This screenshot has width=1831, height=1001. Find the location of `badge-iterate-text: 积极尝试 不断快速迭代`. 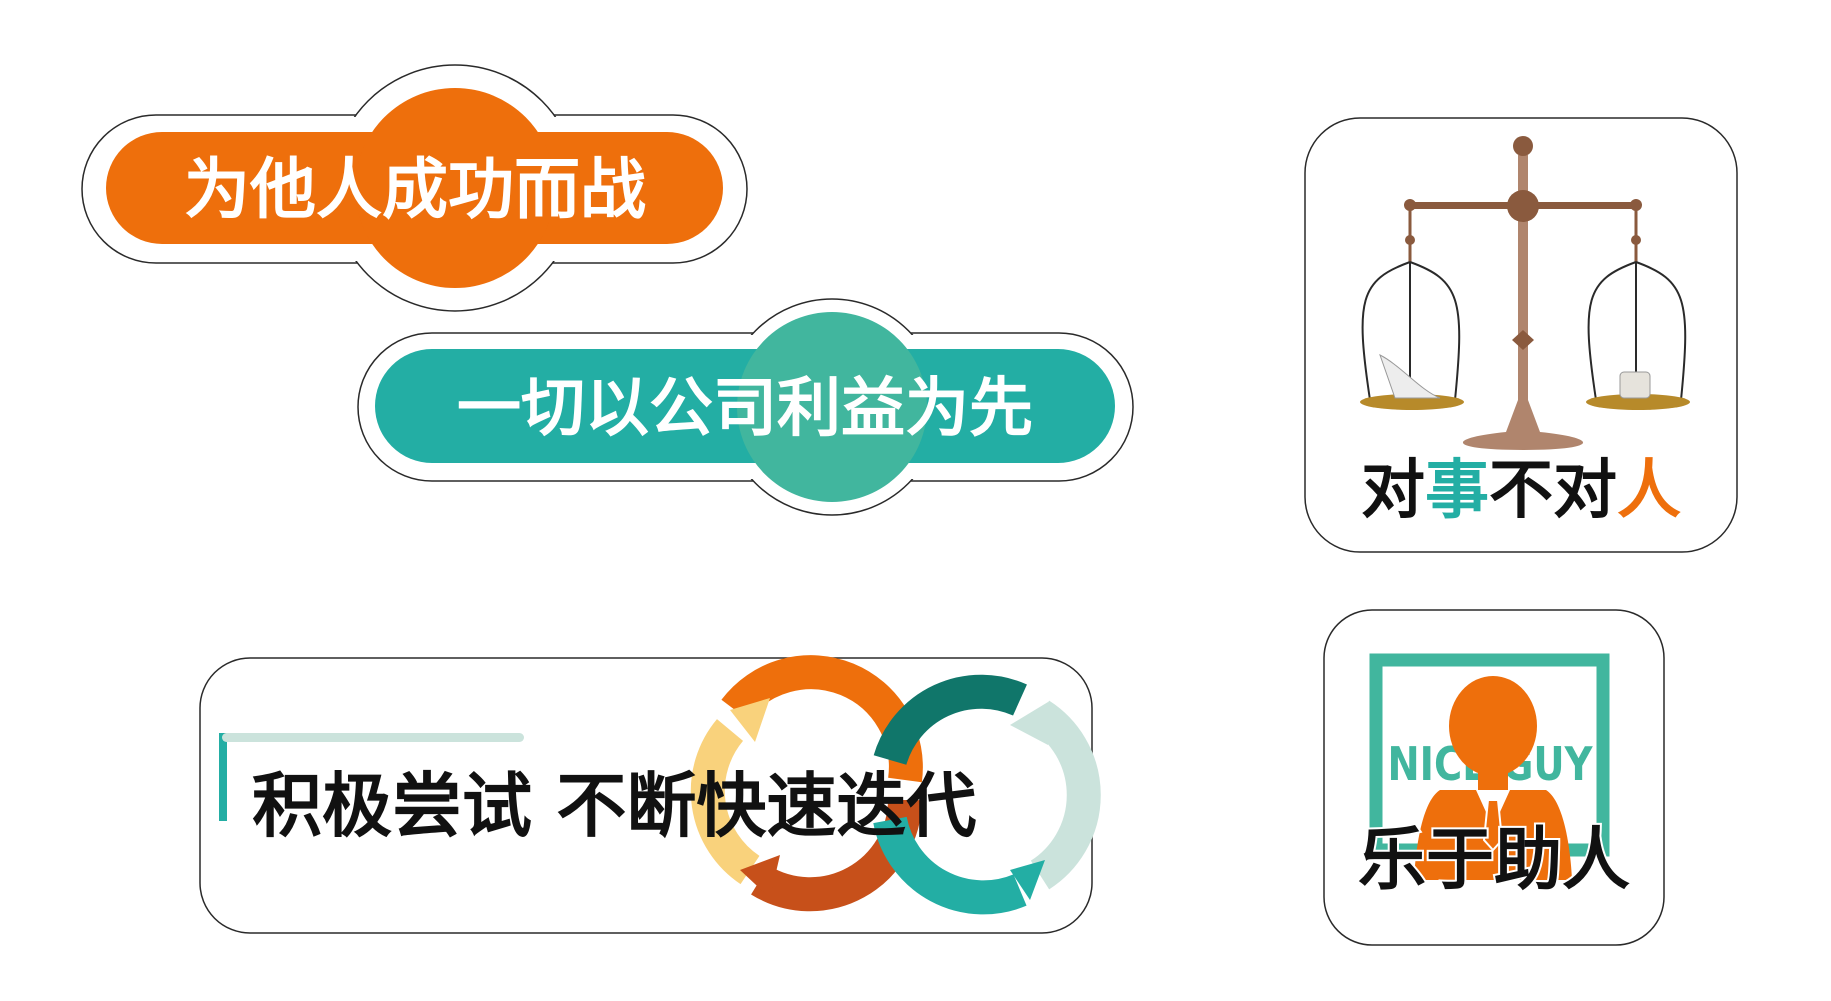

badge-iterate-text: 积极尝试 不断快速迭代 is located at coordinates (614, 806).